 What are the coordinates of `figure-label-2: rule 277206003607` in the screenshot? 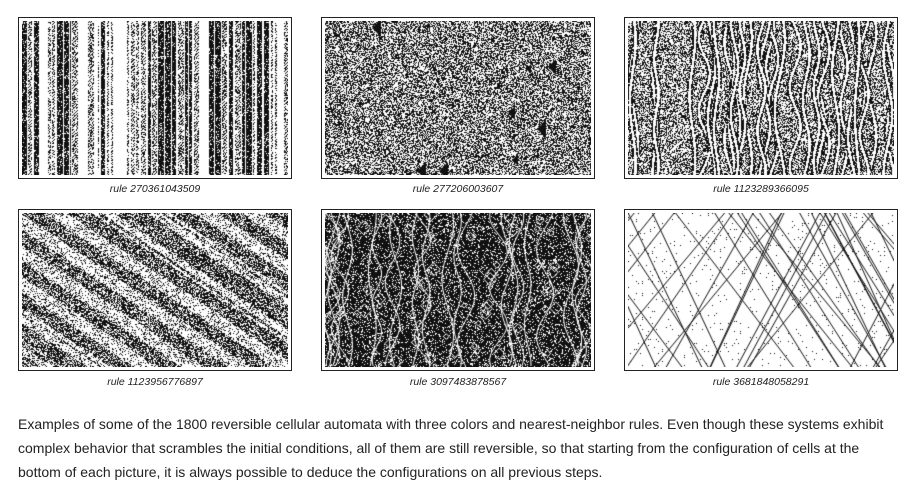 It's located at (458, 189).